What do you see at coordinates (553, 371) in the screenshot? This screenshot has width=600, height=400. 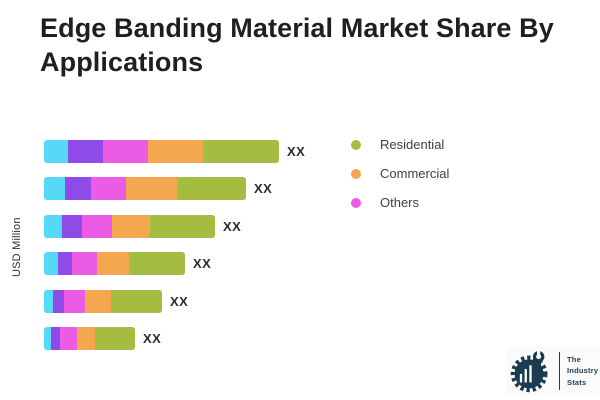 I see `brand-logo: The Industry Stats` at bounding box center [553, 371].